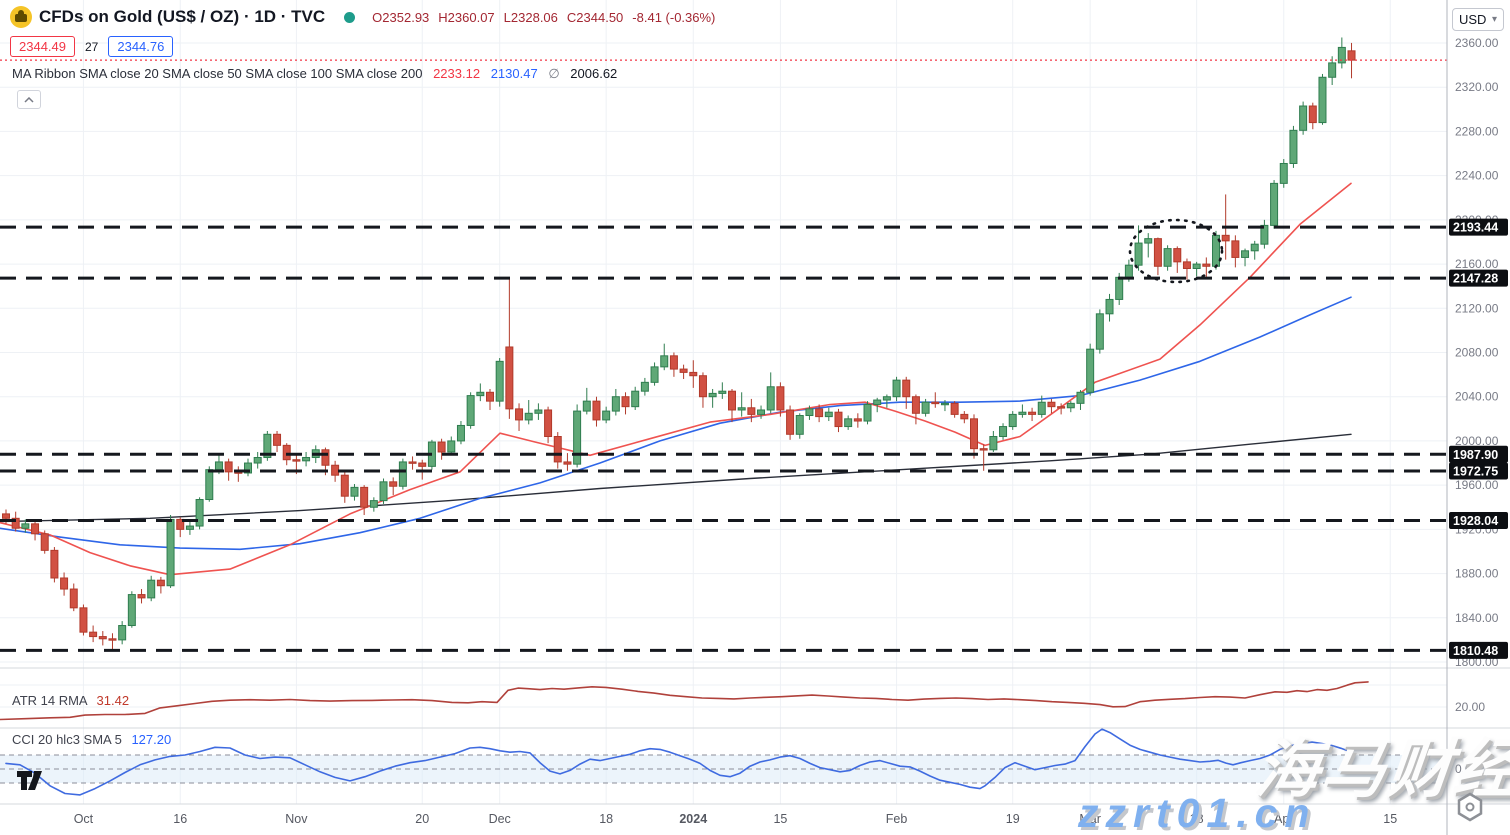 Image resolution: width=1510 pixels, height=835 pixels. What do you see at coordinates (500, 819) in the screenshot?
I see `time-axis-label: Dec` at bounding box center [500, 819].